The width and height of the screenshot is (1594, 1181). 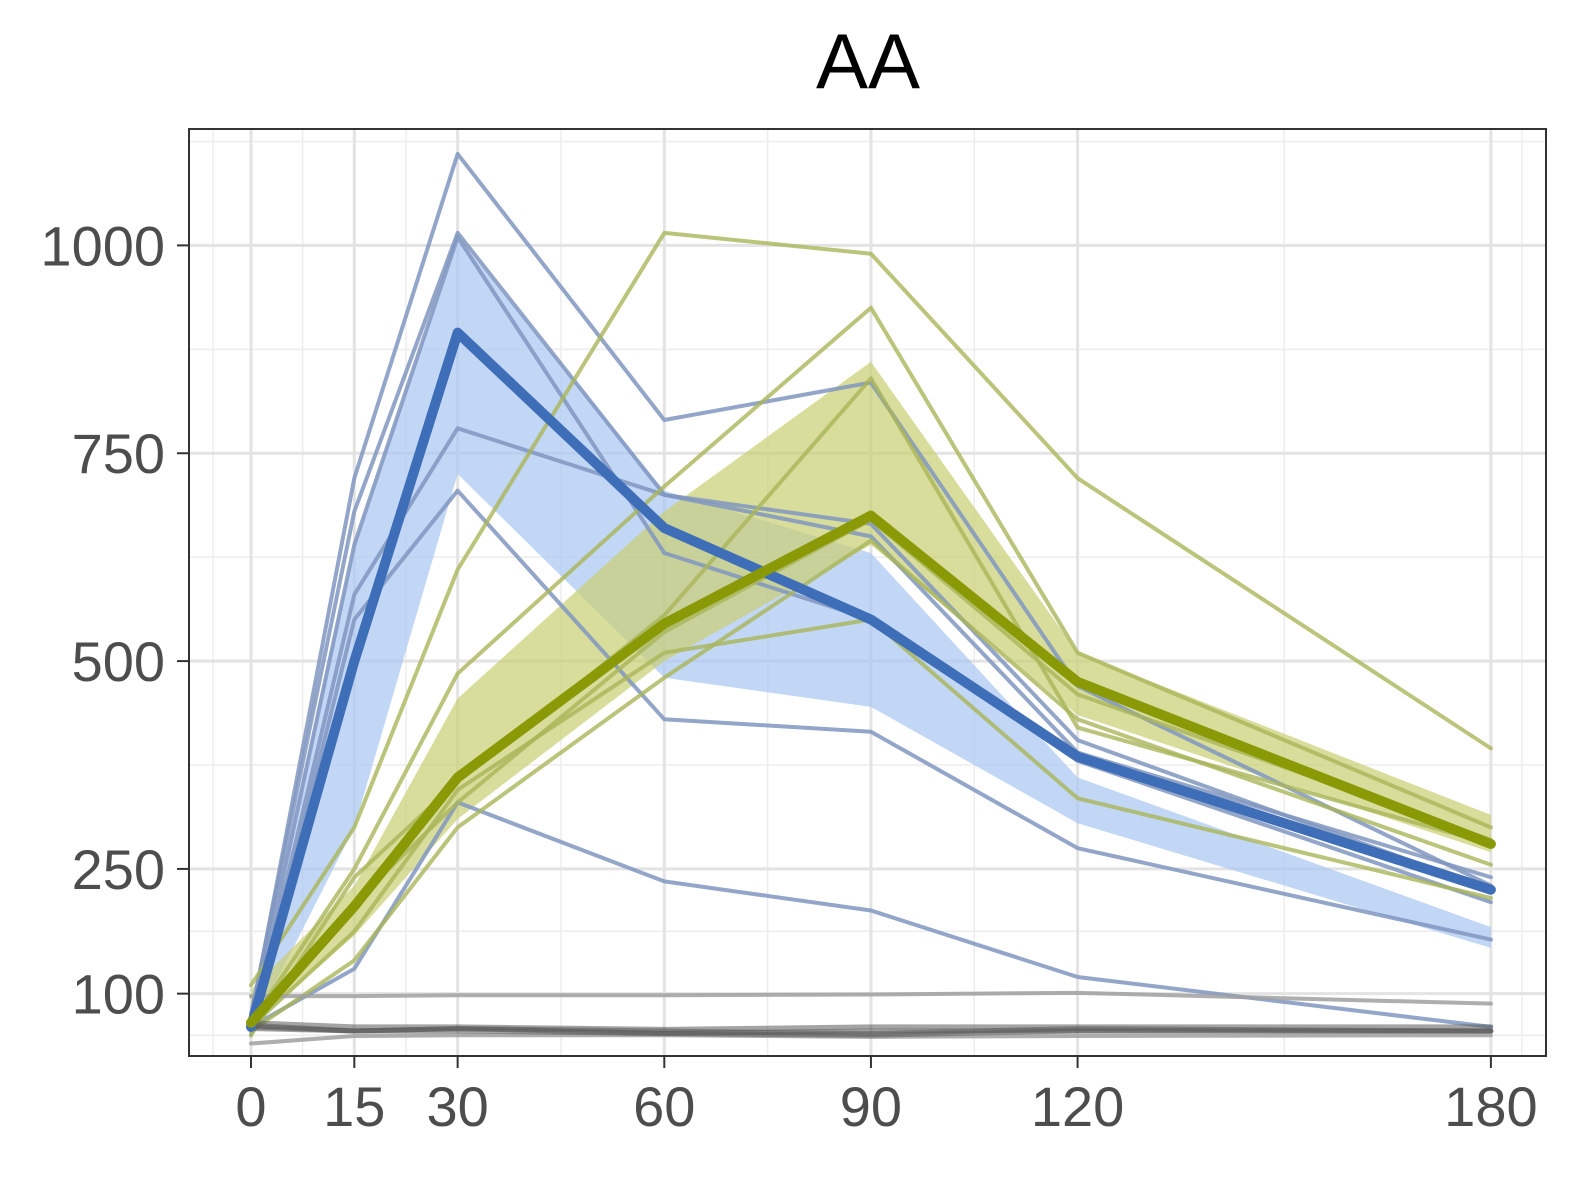 What do you see at coordinates (354, 1106) in the screenshot?
I see `x-tick-label: 15` at bounding box center [354, 1106].